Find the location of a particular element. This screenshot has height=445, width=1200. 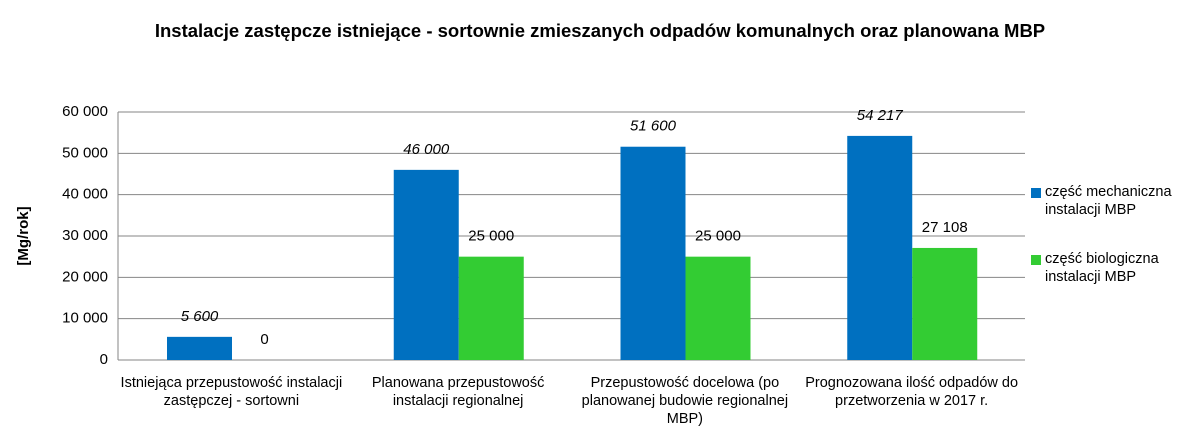

value-label: 54 217 is located at coordinates (880, 115).